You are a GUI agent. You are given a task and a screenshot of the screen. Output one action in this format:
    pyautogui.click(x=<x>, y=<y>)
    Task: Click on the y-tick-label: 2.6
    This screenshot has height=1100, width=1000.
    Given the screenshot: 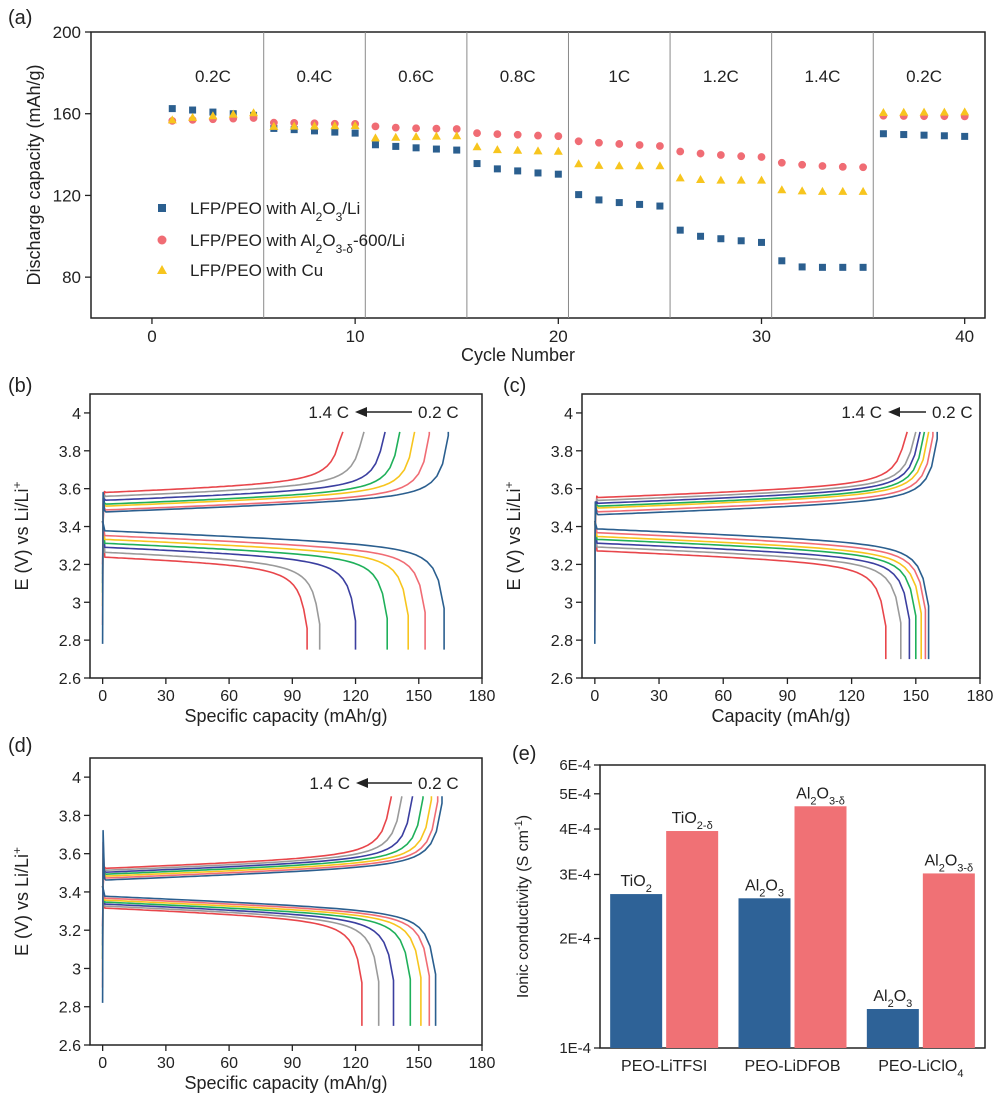 What is the action you would take?
    pyautogui.click(x=70, y=1046)
    